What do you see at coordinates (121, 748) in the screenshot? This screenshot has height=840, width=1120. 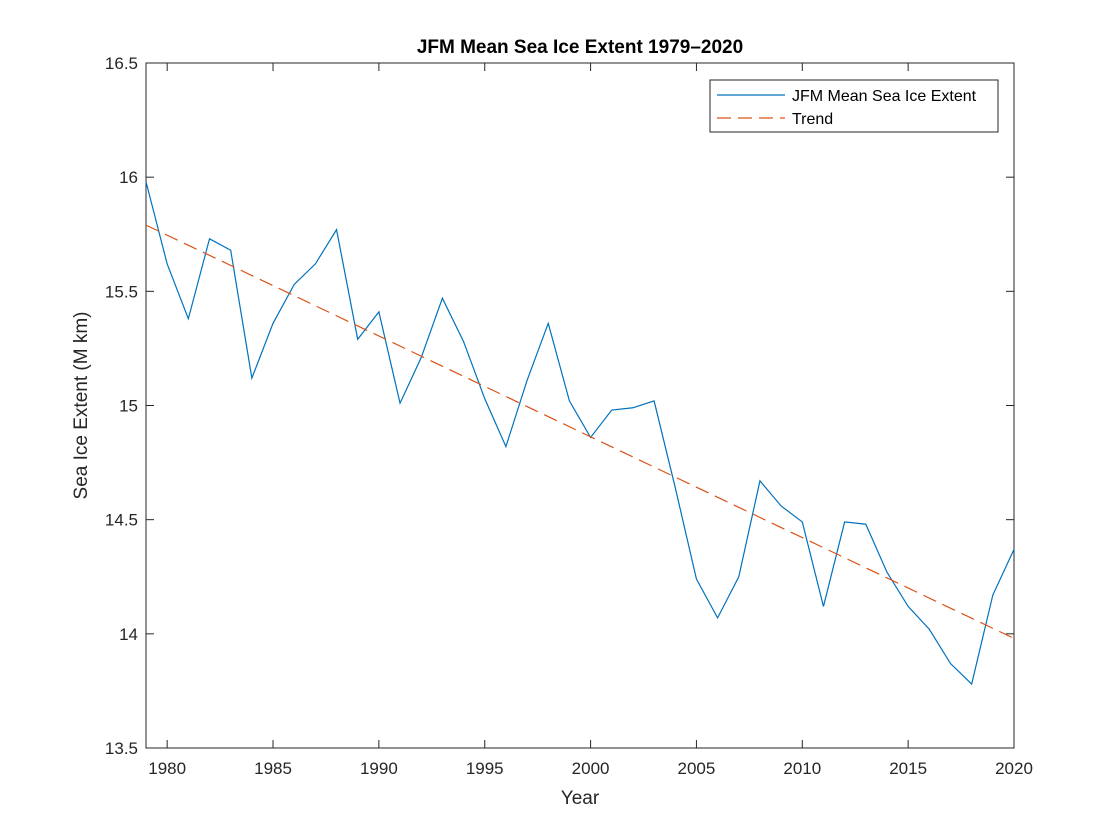 I see `y-tick-label: 13.5` at bounding box center [121, 748].